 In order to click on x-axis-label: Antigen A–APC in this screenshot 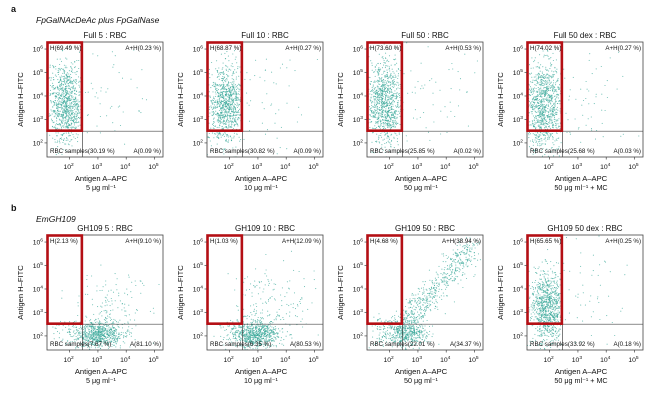, I will do `click(421, 178)`.